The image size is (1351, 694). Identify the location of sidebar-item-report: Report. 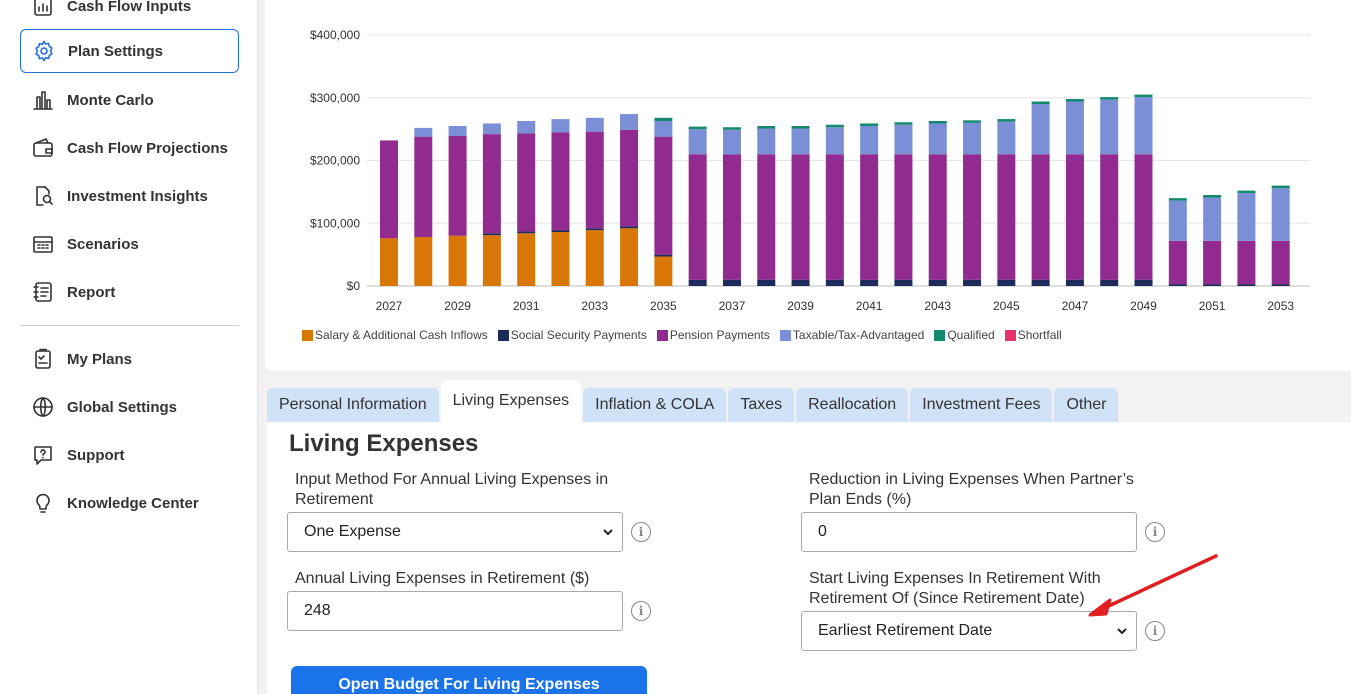
(129, 292).